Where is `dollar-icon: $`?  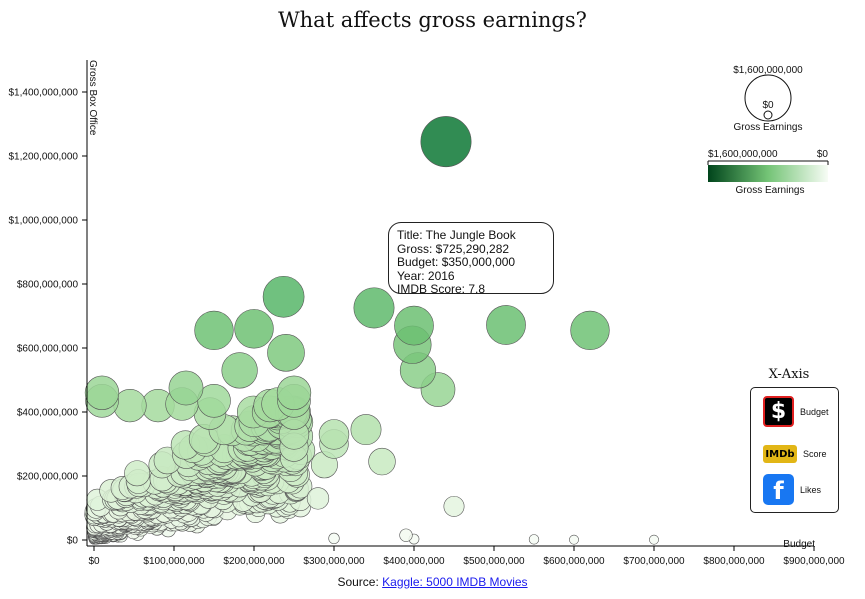 dollar-icon: $ is located at coordinates (778, 411).